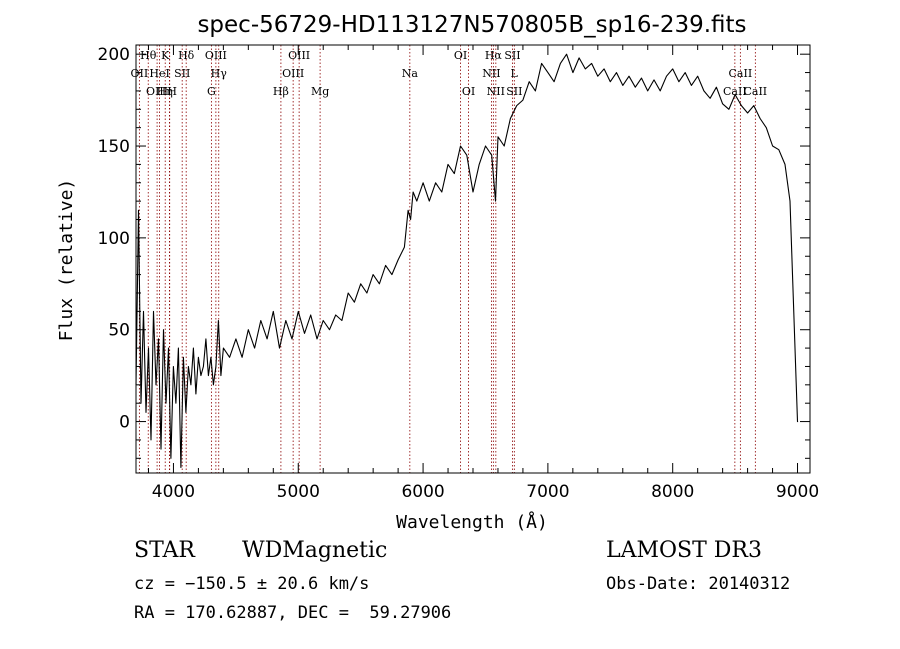 The image size is (900, 649). Describe the element at coordinates (672, 492) in the screenshot. I see `x-tick-label: 8000` at that location.